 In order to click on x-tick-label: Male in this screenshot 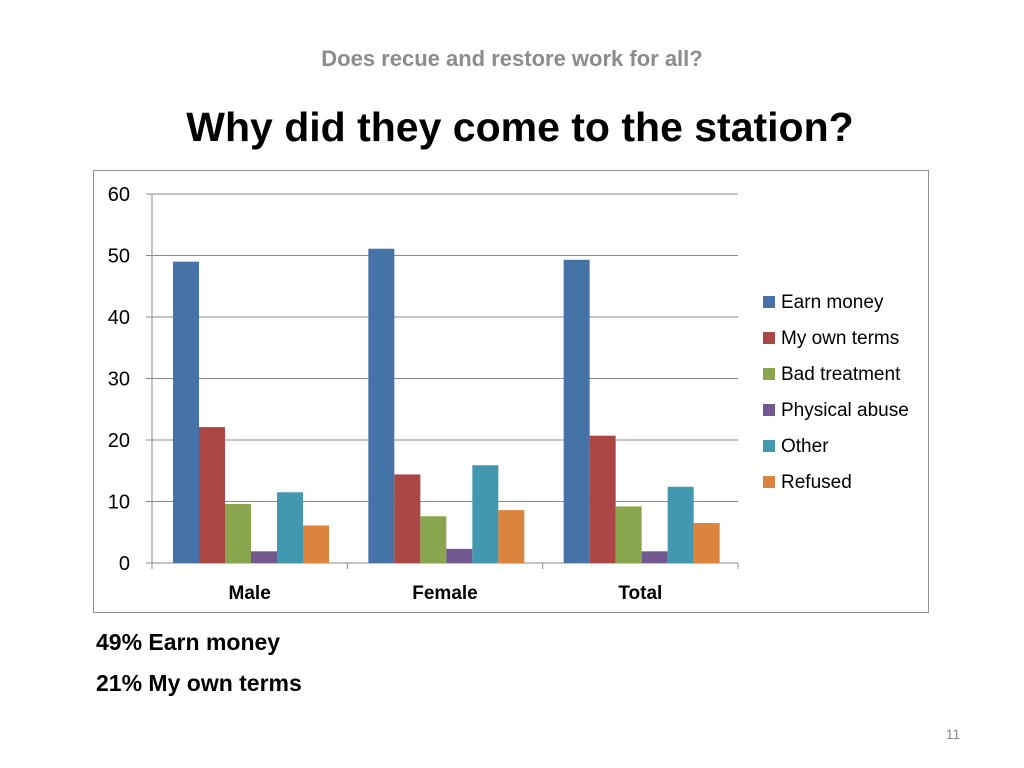, I will do `click(250, 593)`.